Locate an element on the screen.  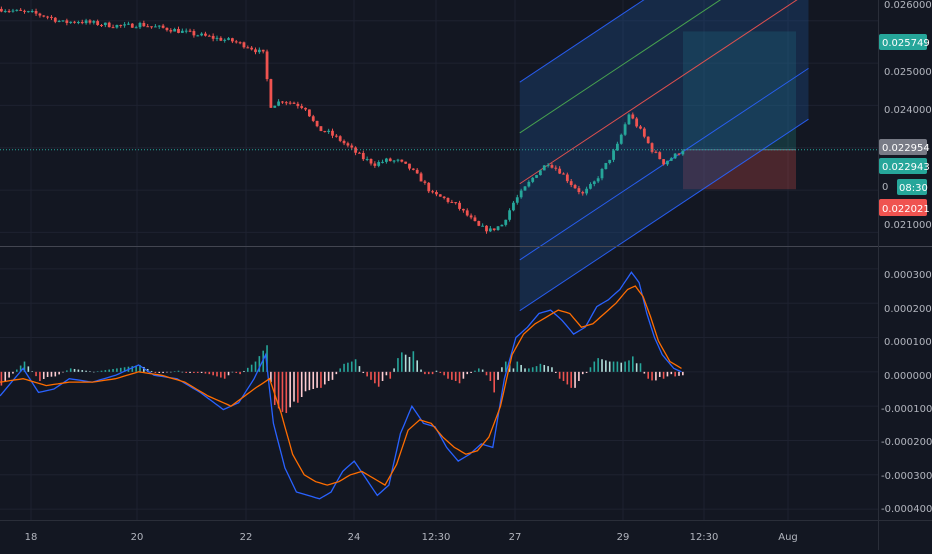
time-tick: 12:30 is located at coordinates (704, 537).